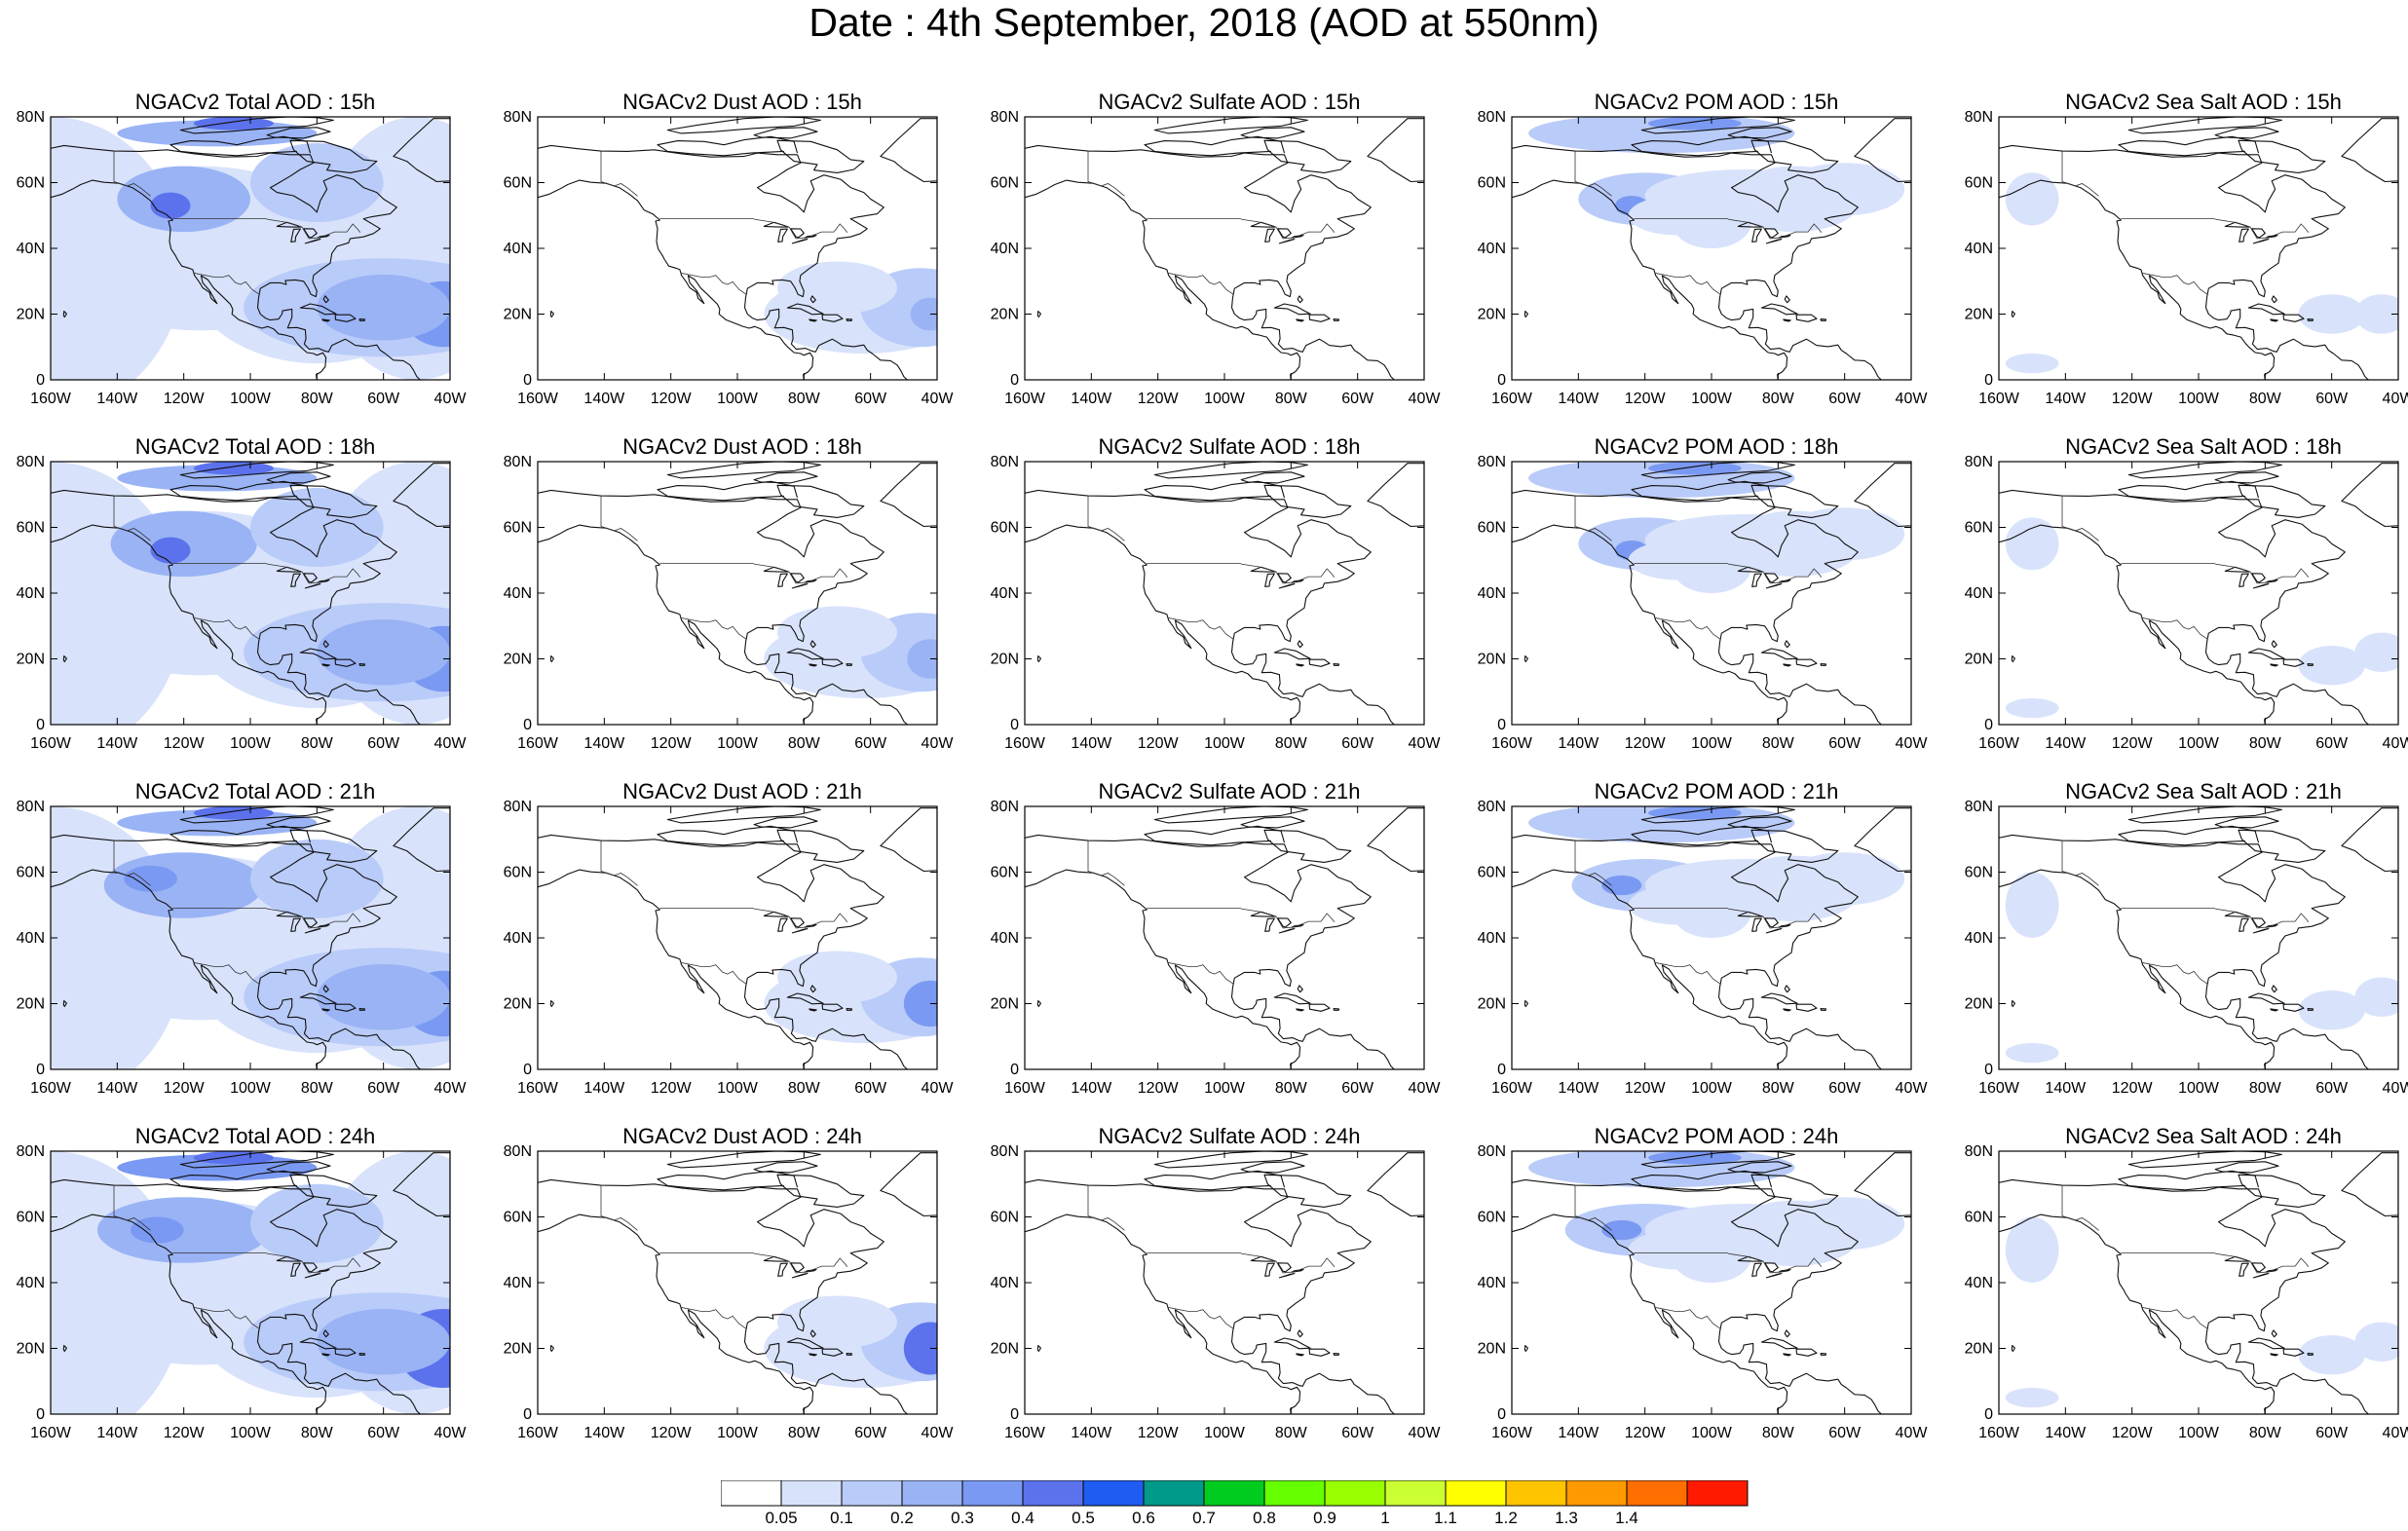 The image size is (2408, 1531). I want to click on panel-title: NGACv2 Total AOD : 15h, so click(255, 102).